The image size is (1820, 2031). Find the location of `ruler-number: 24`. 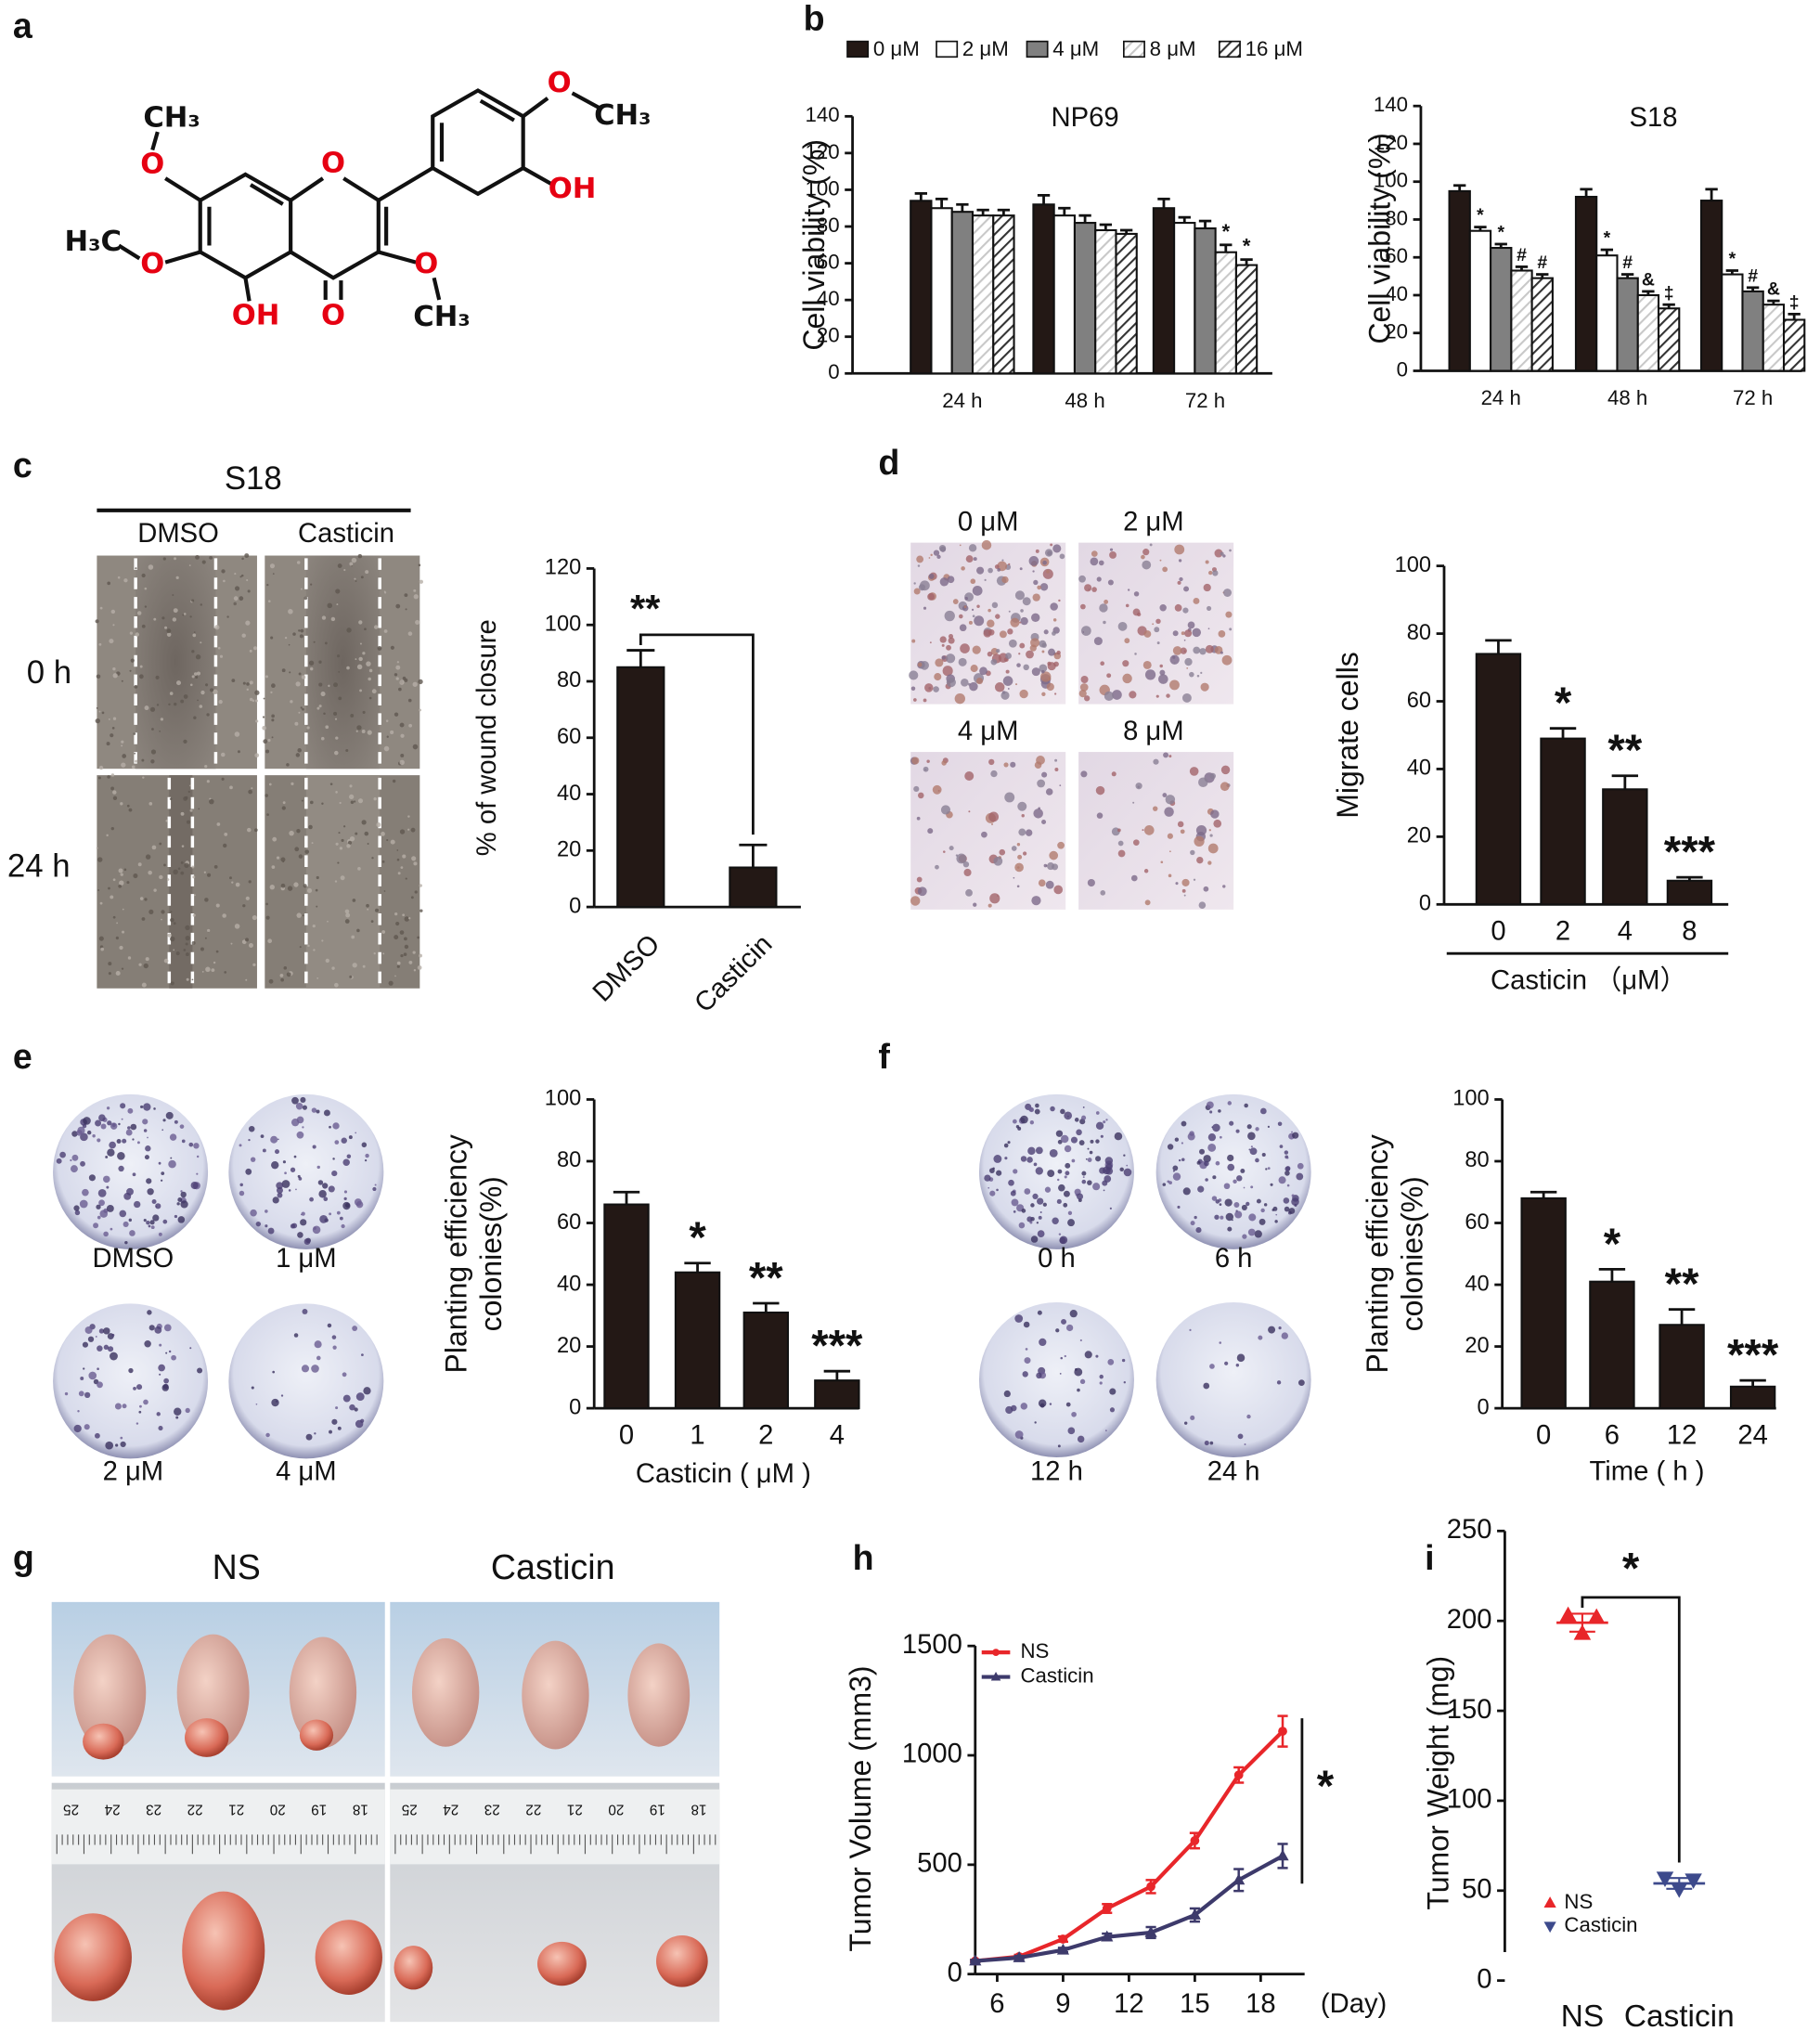

ruler-number: 24 is located at coordinates (451, 1809).